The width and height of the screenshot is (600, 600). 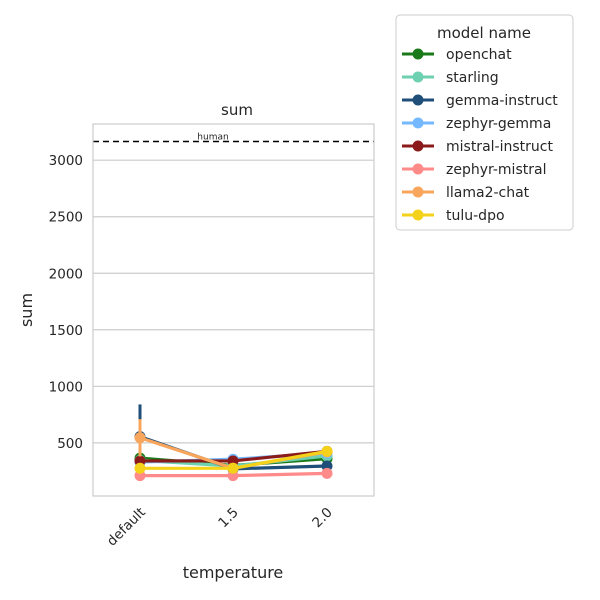 What do you see at coordinates (233, 459) in the screenshot?
I see `series-tulu-dpo` at bounding box center [233, 459].